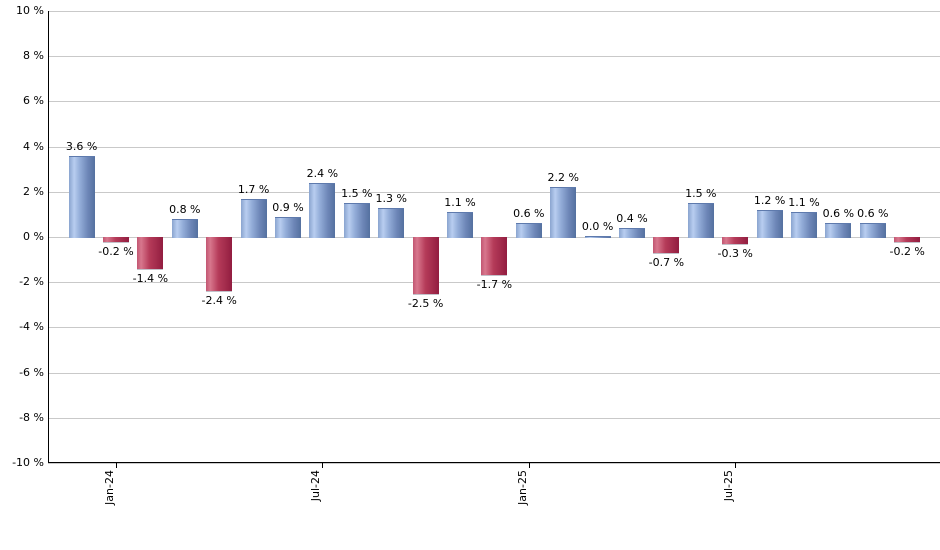 The image size is (940, 550). I want to click on gridline--10, so click(494, 463).